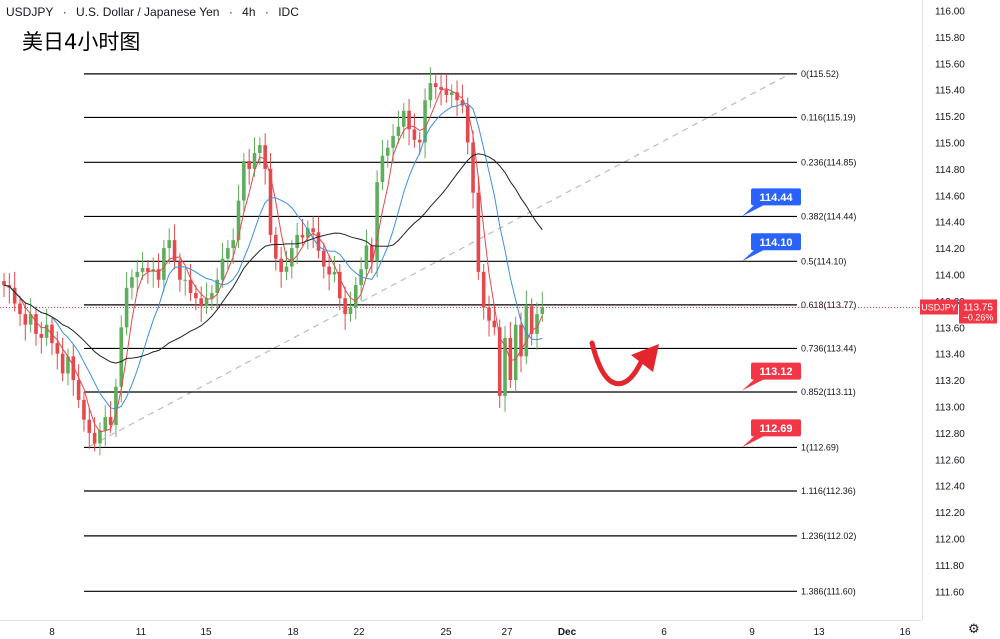 The width and height of the screenshot is (1000, 639). I want to click on symbol-ticker: USDJPY, so click(30, 12).